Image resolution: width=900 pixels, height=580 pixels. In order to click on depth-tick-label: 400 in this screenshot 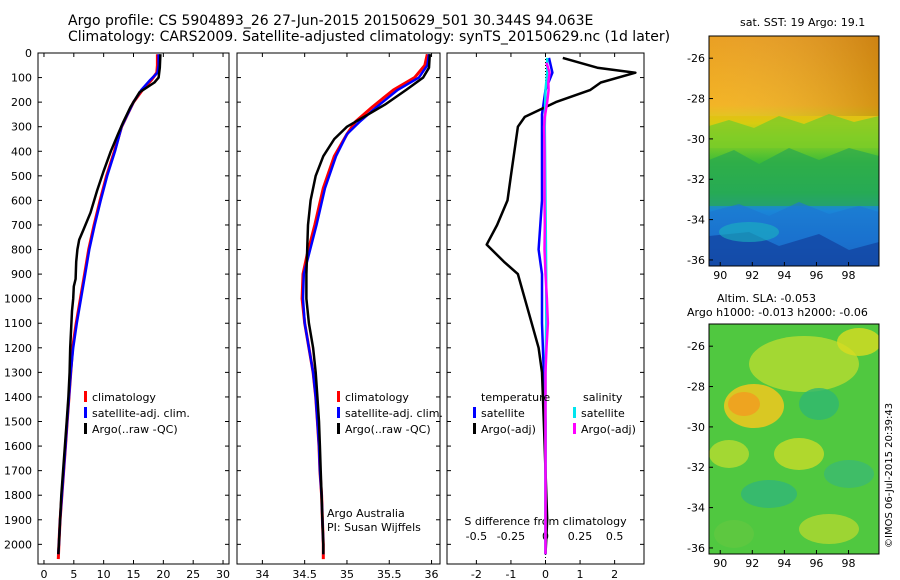, I will do `click(21, 151)`.